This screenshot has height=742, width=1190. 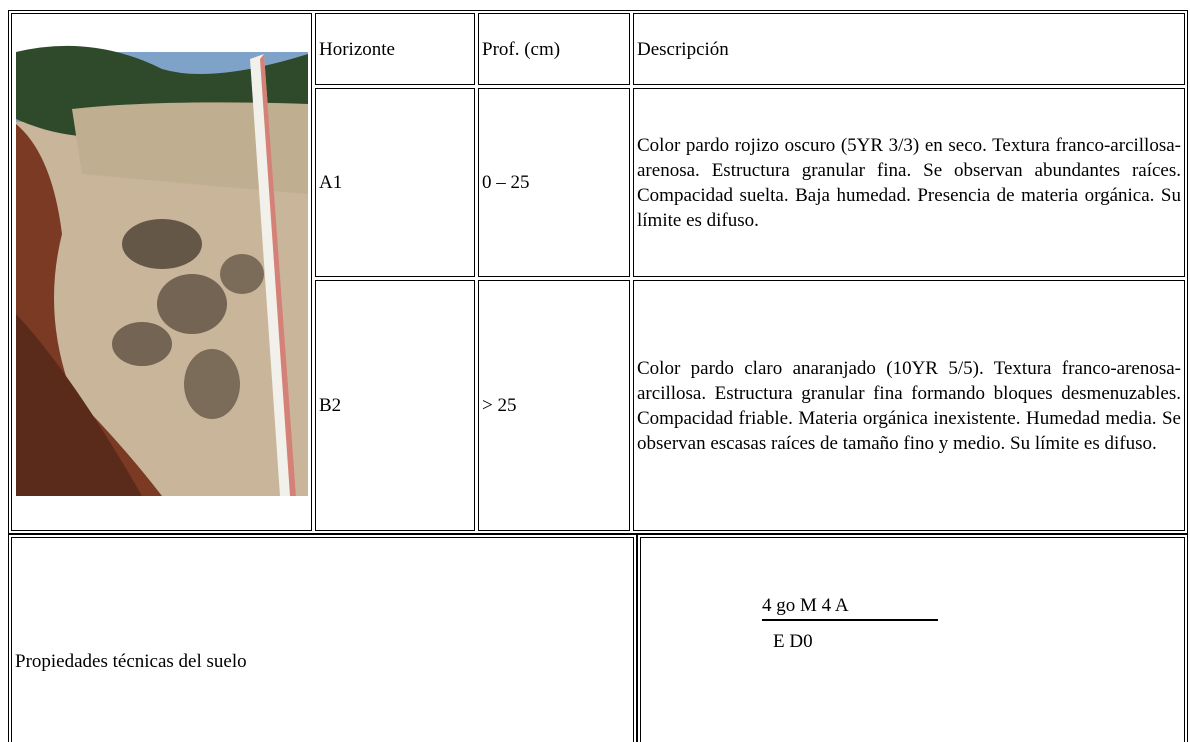 What do you see at coordinates (554, 182) in the screenshot?
I see `depth: 0 – 25` at bounding box center [554, 182].